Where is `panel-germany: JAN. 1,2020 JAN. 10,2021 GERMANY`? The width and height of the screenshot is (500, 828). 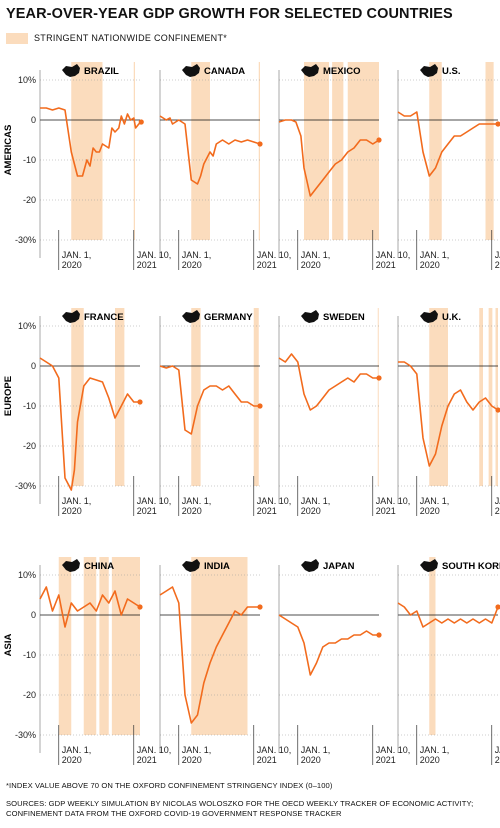 panel-germany: JAN. 1,2020 JAN. 10,2021 GERMANY is located at coordinates (225, 412).